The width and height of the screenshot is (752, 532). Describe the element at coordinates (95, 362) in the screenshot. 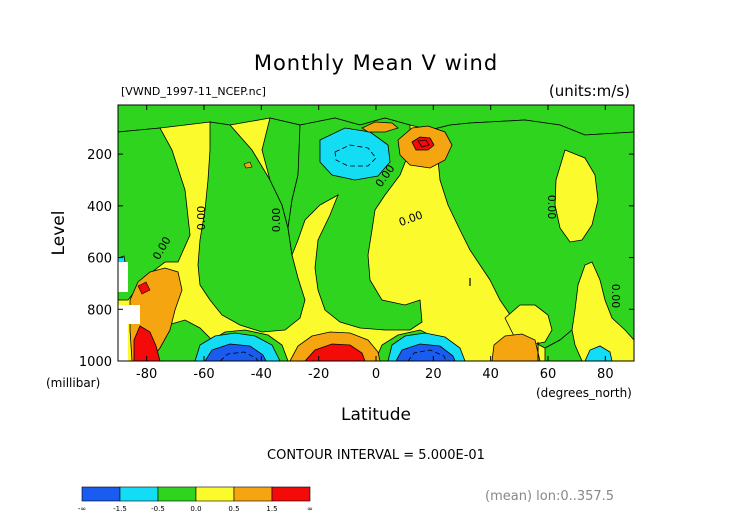

I see `y-tick-label: 1000` at that location.